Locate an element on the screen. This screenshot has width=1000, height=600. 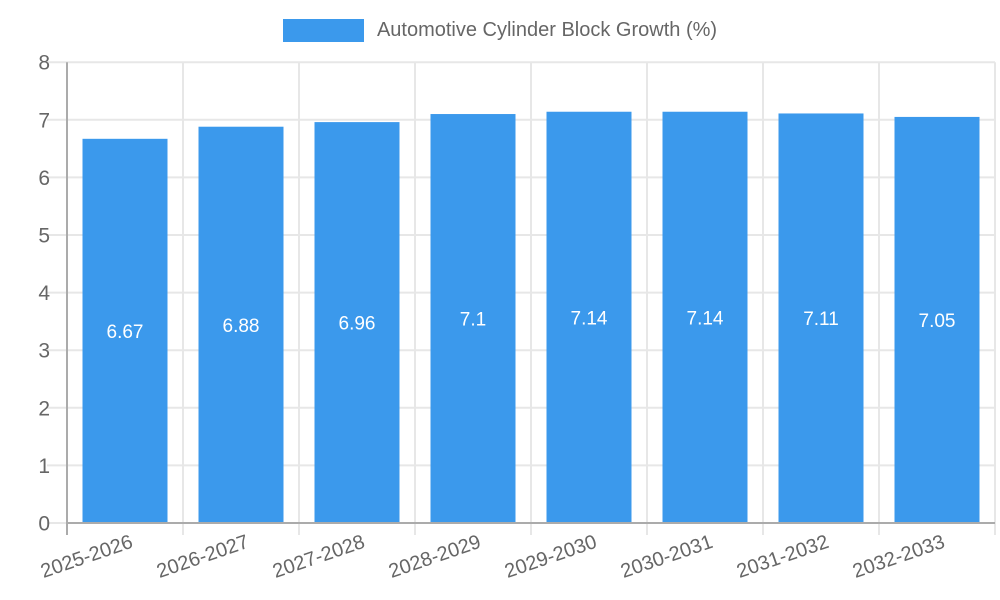
bar-value-label: 6.88 is located at coordinates (241, 326).